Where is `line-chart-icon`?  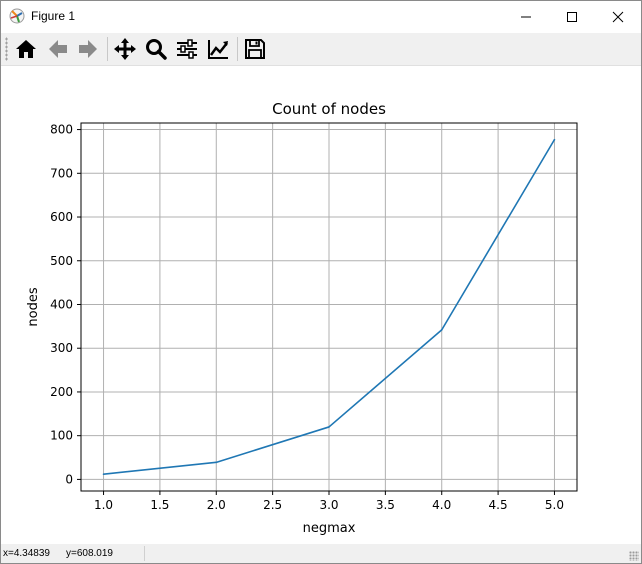
line-chart-icon is located at coordinates (218, 49).